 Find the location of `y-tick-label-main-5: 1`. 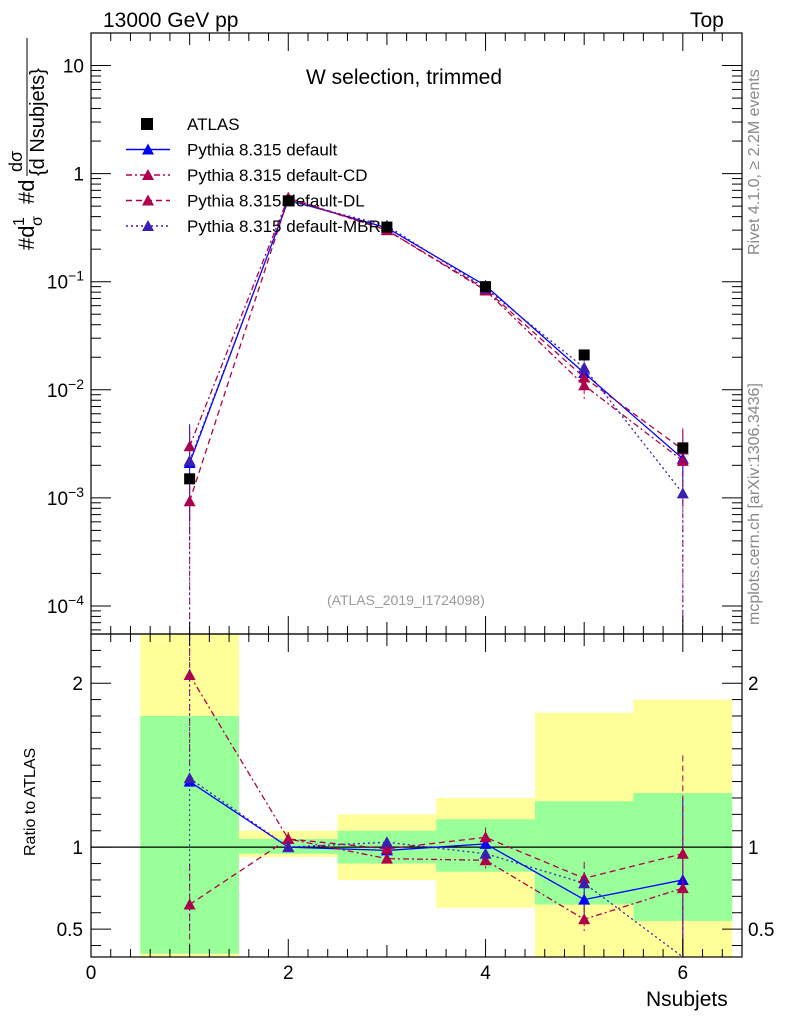

y-tick-label-main-5: 1 is located at coordinates (78, 175).